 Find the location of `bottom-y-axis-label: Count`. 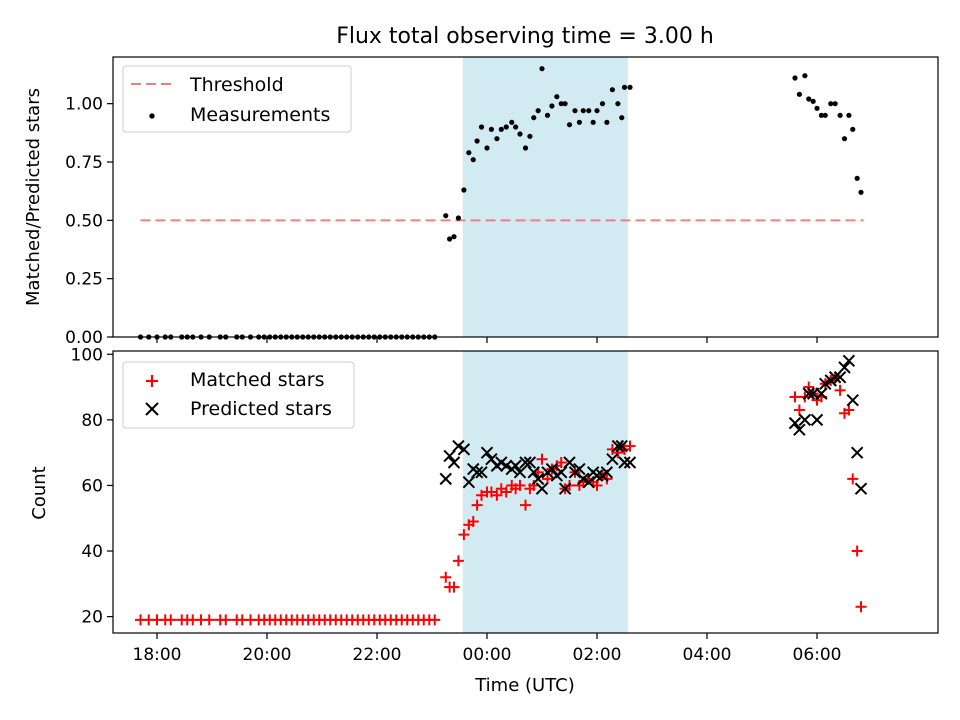

bottom-y-axis-label: Count is located at coordinates (39, 492).